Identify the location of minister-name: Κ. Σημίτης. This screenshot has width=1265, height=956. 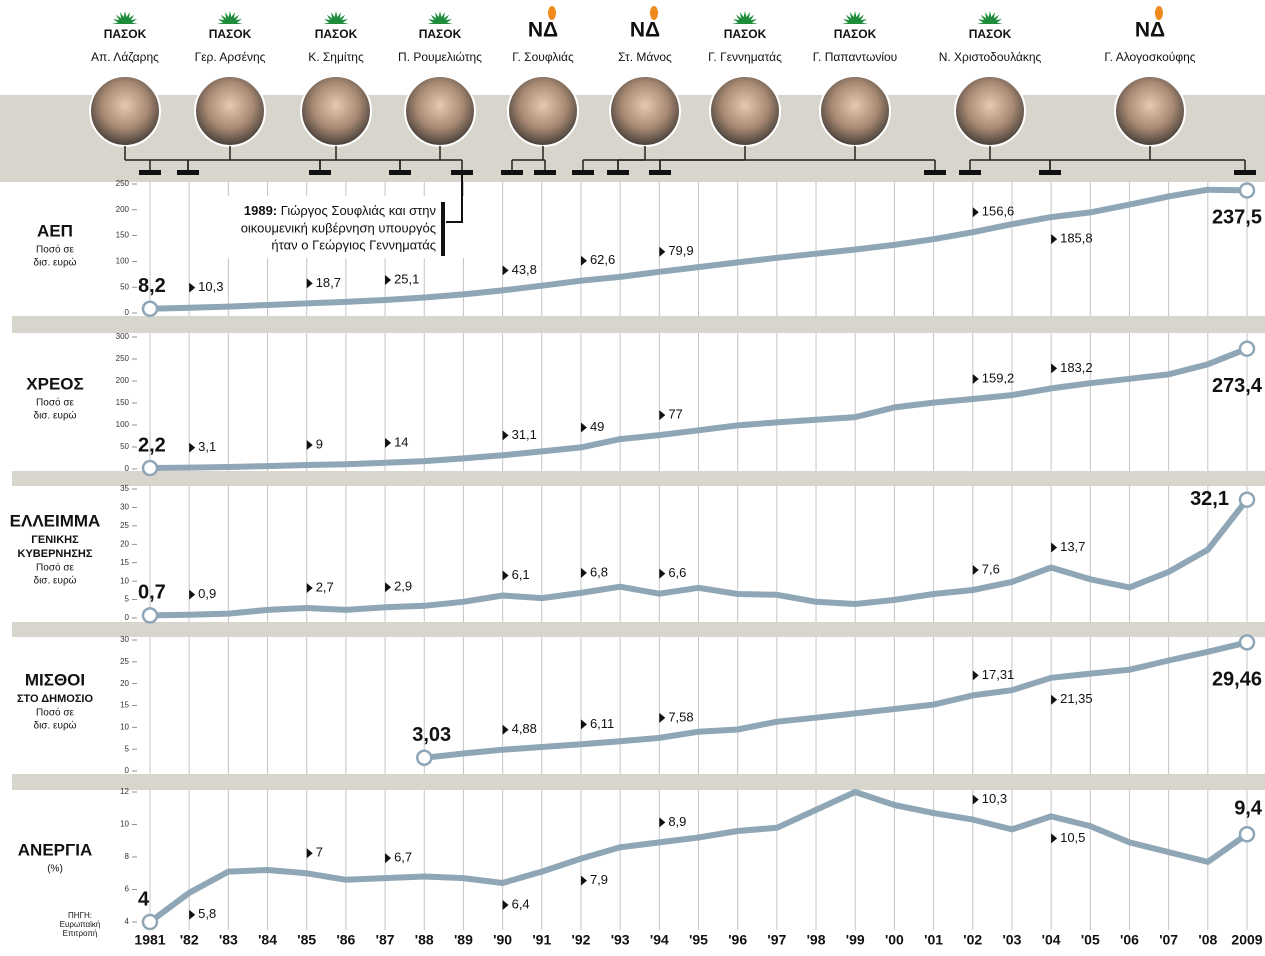
(336, 57).